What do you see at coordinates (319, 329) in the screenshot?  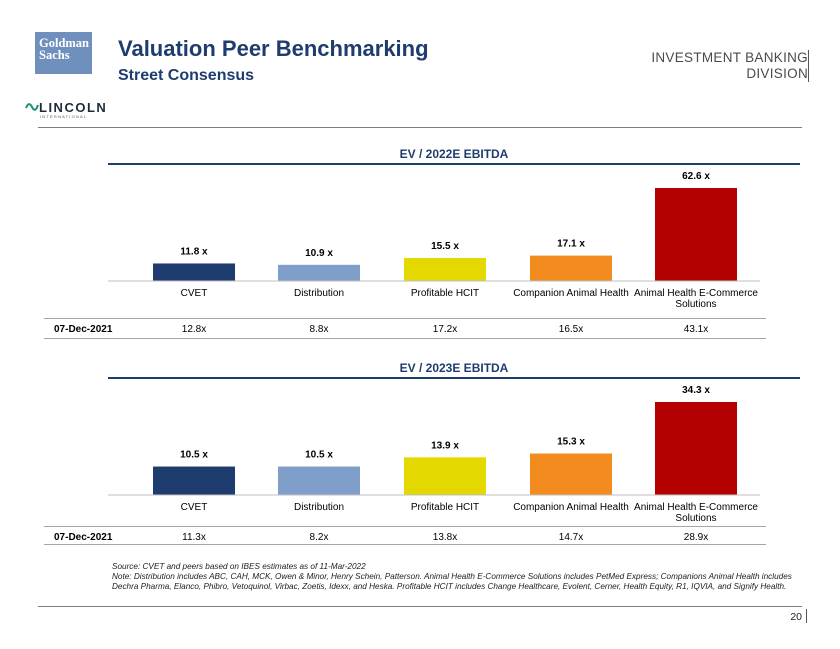 I see `chart-1-row-value: 8.8x` at bounding box center [319, 329].